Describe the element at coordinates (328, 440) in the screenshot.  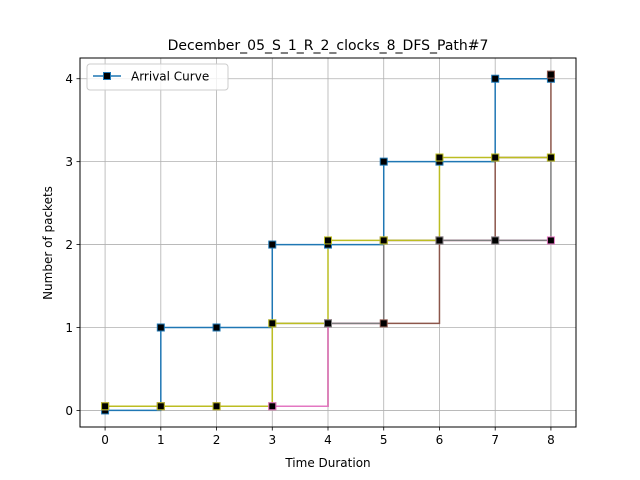
I see `x-tick-label: 4` at that location.